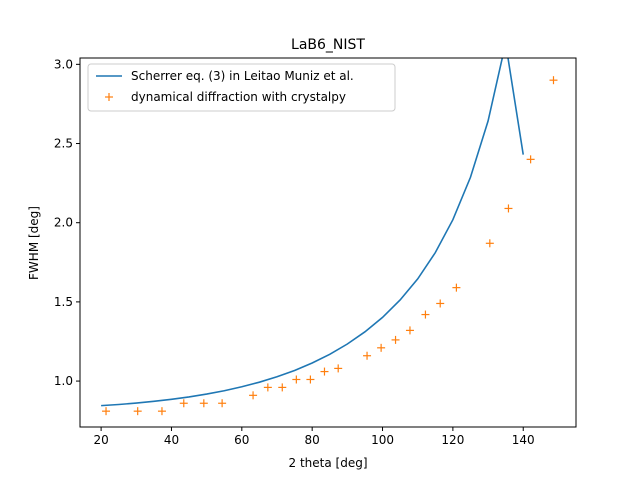 The width and height of the screenshot is (640, 480). I want to click on x-axis-label: 2 theta [deg], so click(328, 463).